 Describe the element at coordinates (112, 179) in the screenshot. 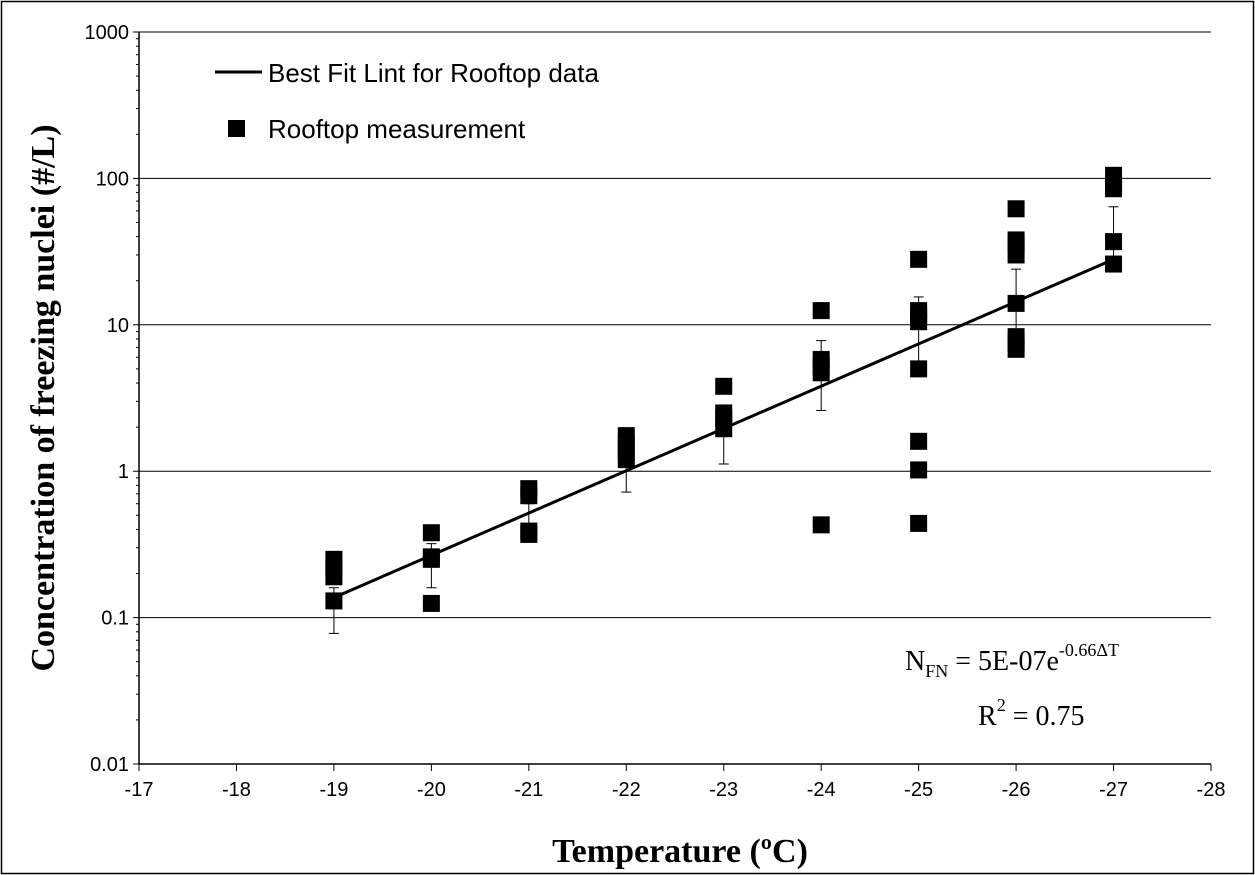

I see `y-tick-label: 100` at that location.